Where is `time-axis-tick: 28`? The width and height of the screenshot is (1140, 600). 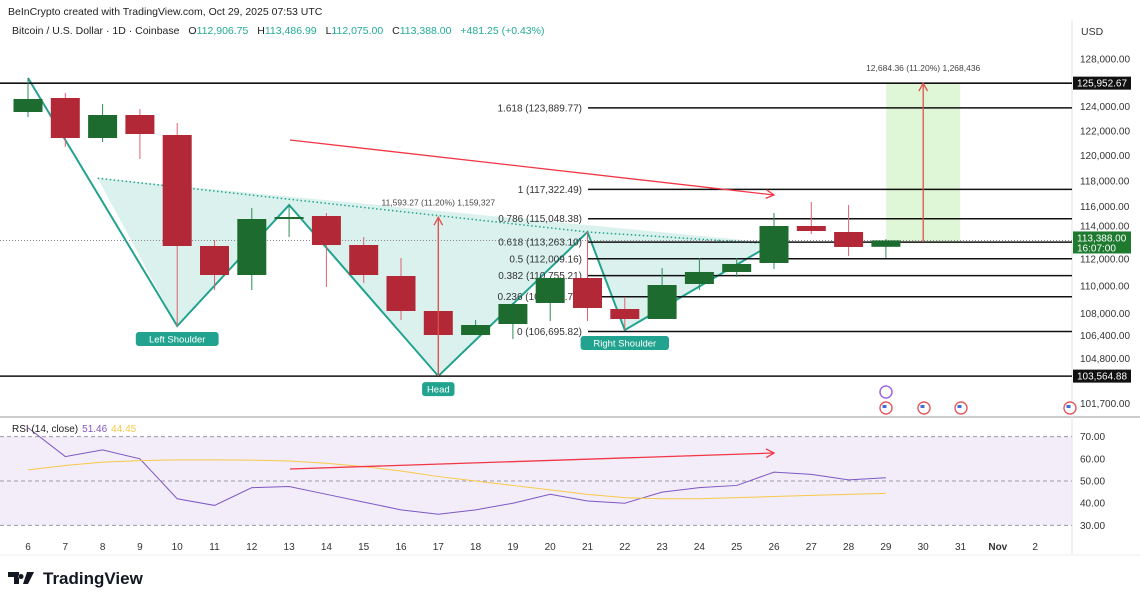
time-axis-tick: 28 is located at coordinates (849, 547).